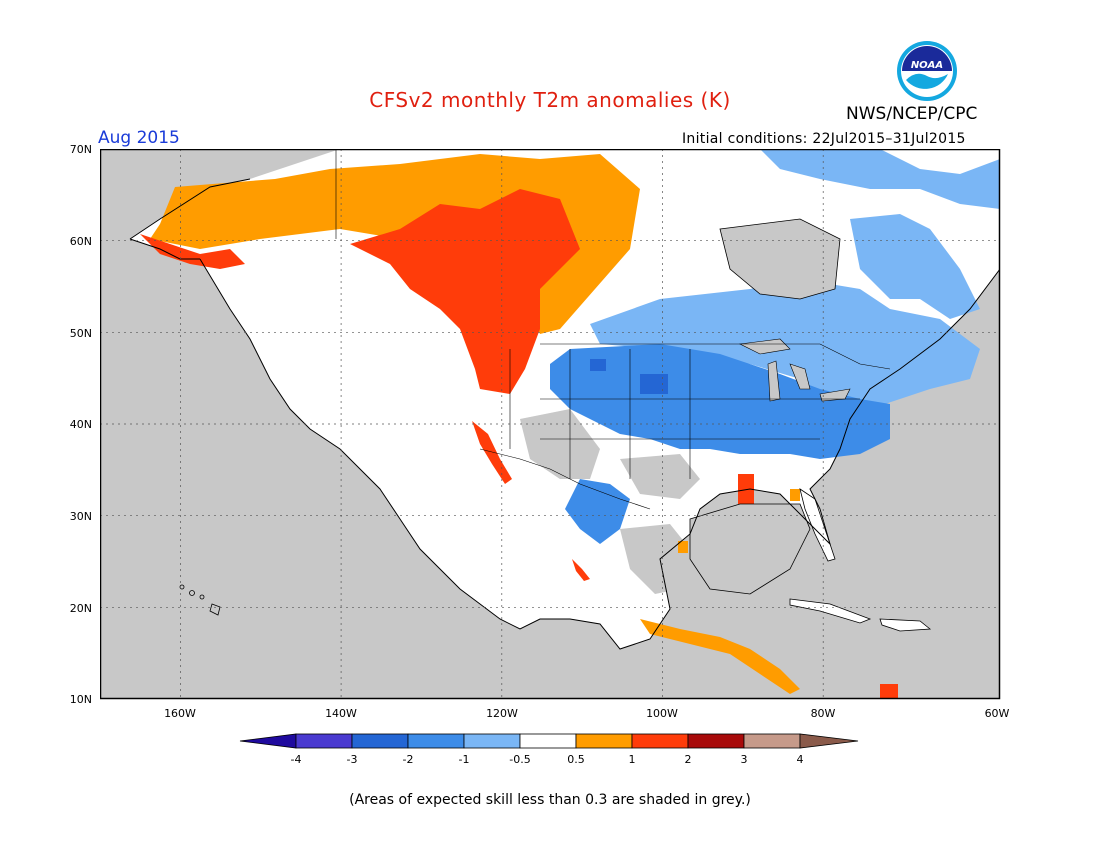  What do you see at coordinates (465, 291) in the screenshot?
I see `anomaly-pacific-nw` at bounding box center [465, 291].